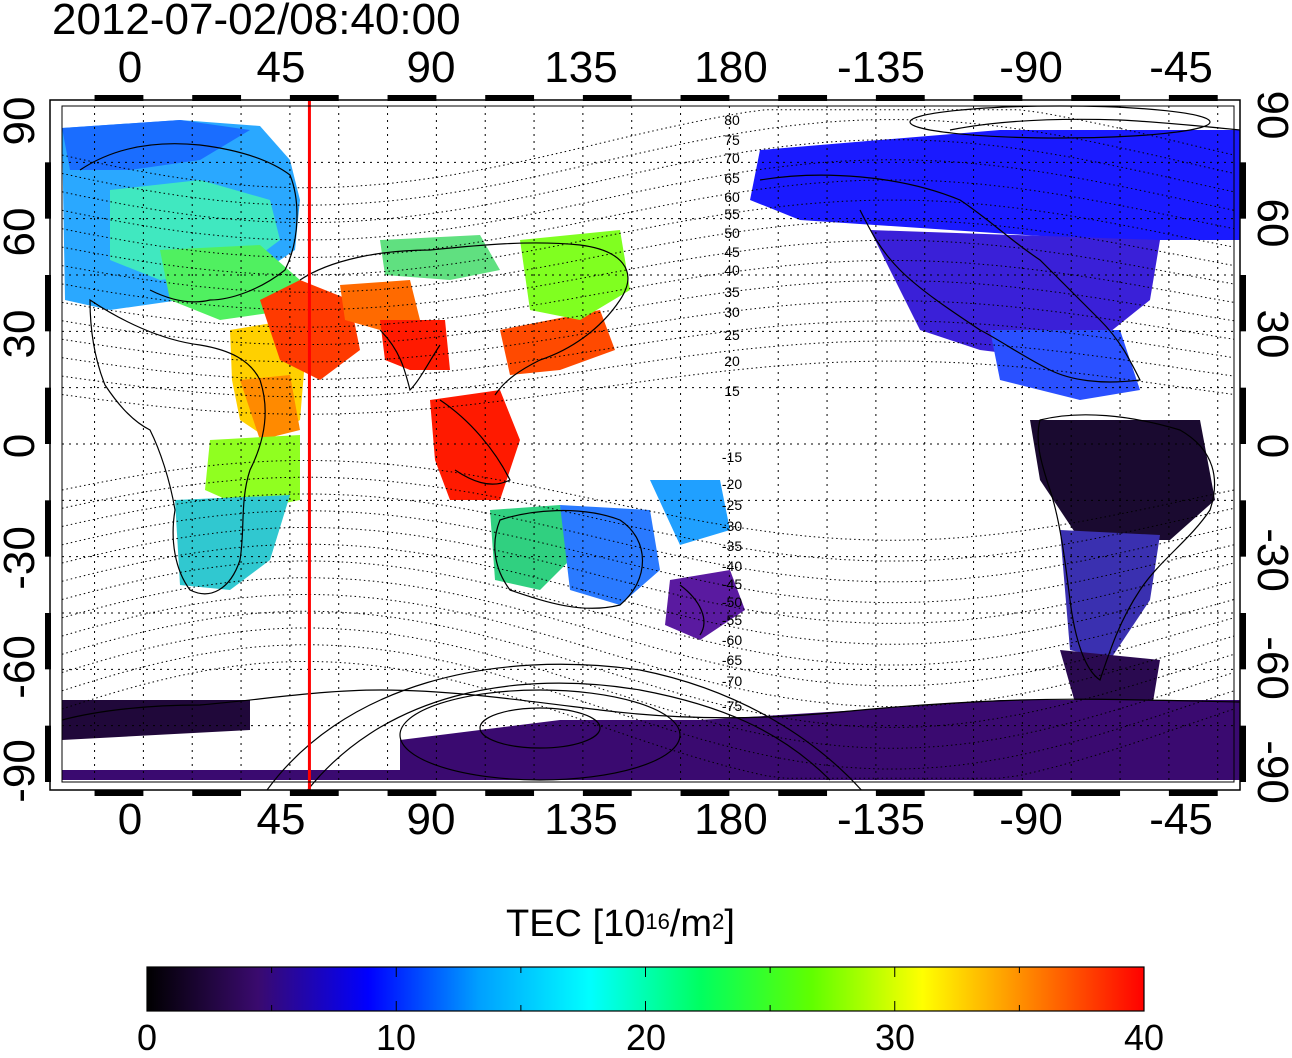 Image resolution: width=1292 pixels, height=1058 pixels. What do you see at coordinates (732, 457) in the screenshot?
I see `contour-label: -15` at bounding box center [732, 457].